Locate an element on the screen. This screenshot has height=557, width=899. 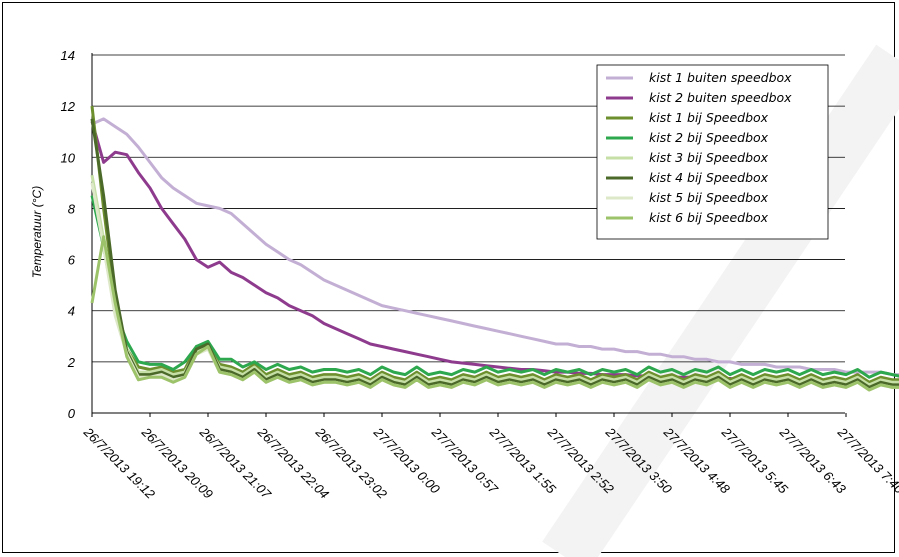
y-tick-label: 0 is located at coordinates (72, 413).